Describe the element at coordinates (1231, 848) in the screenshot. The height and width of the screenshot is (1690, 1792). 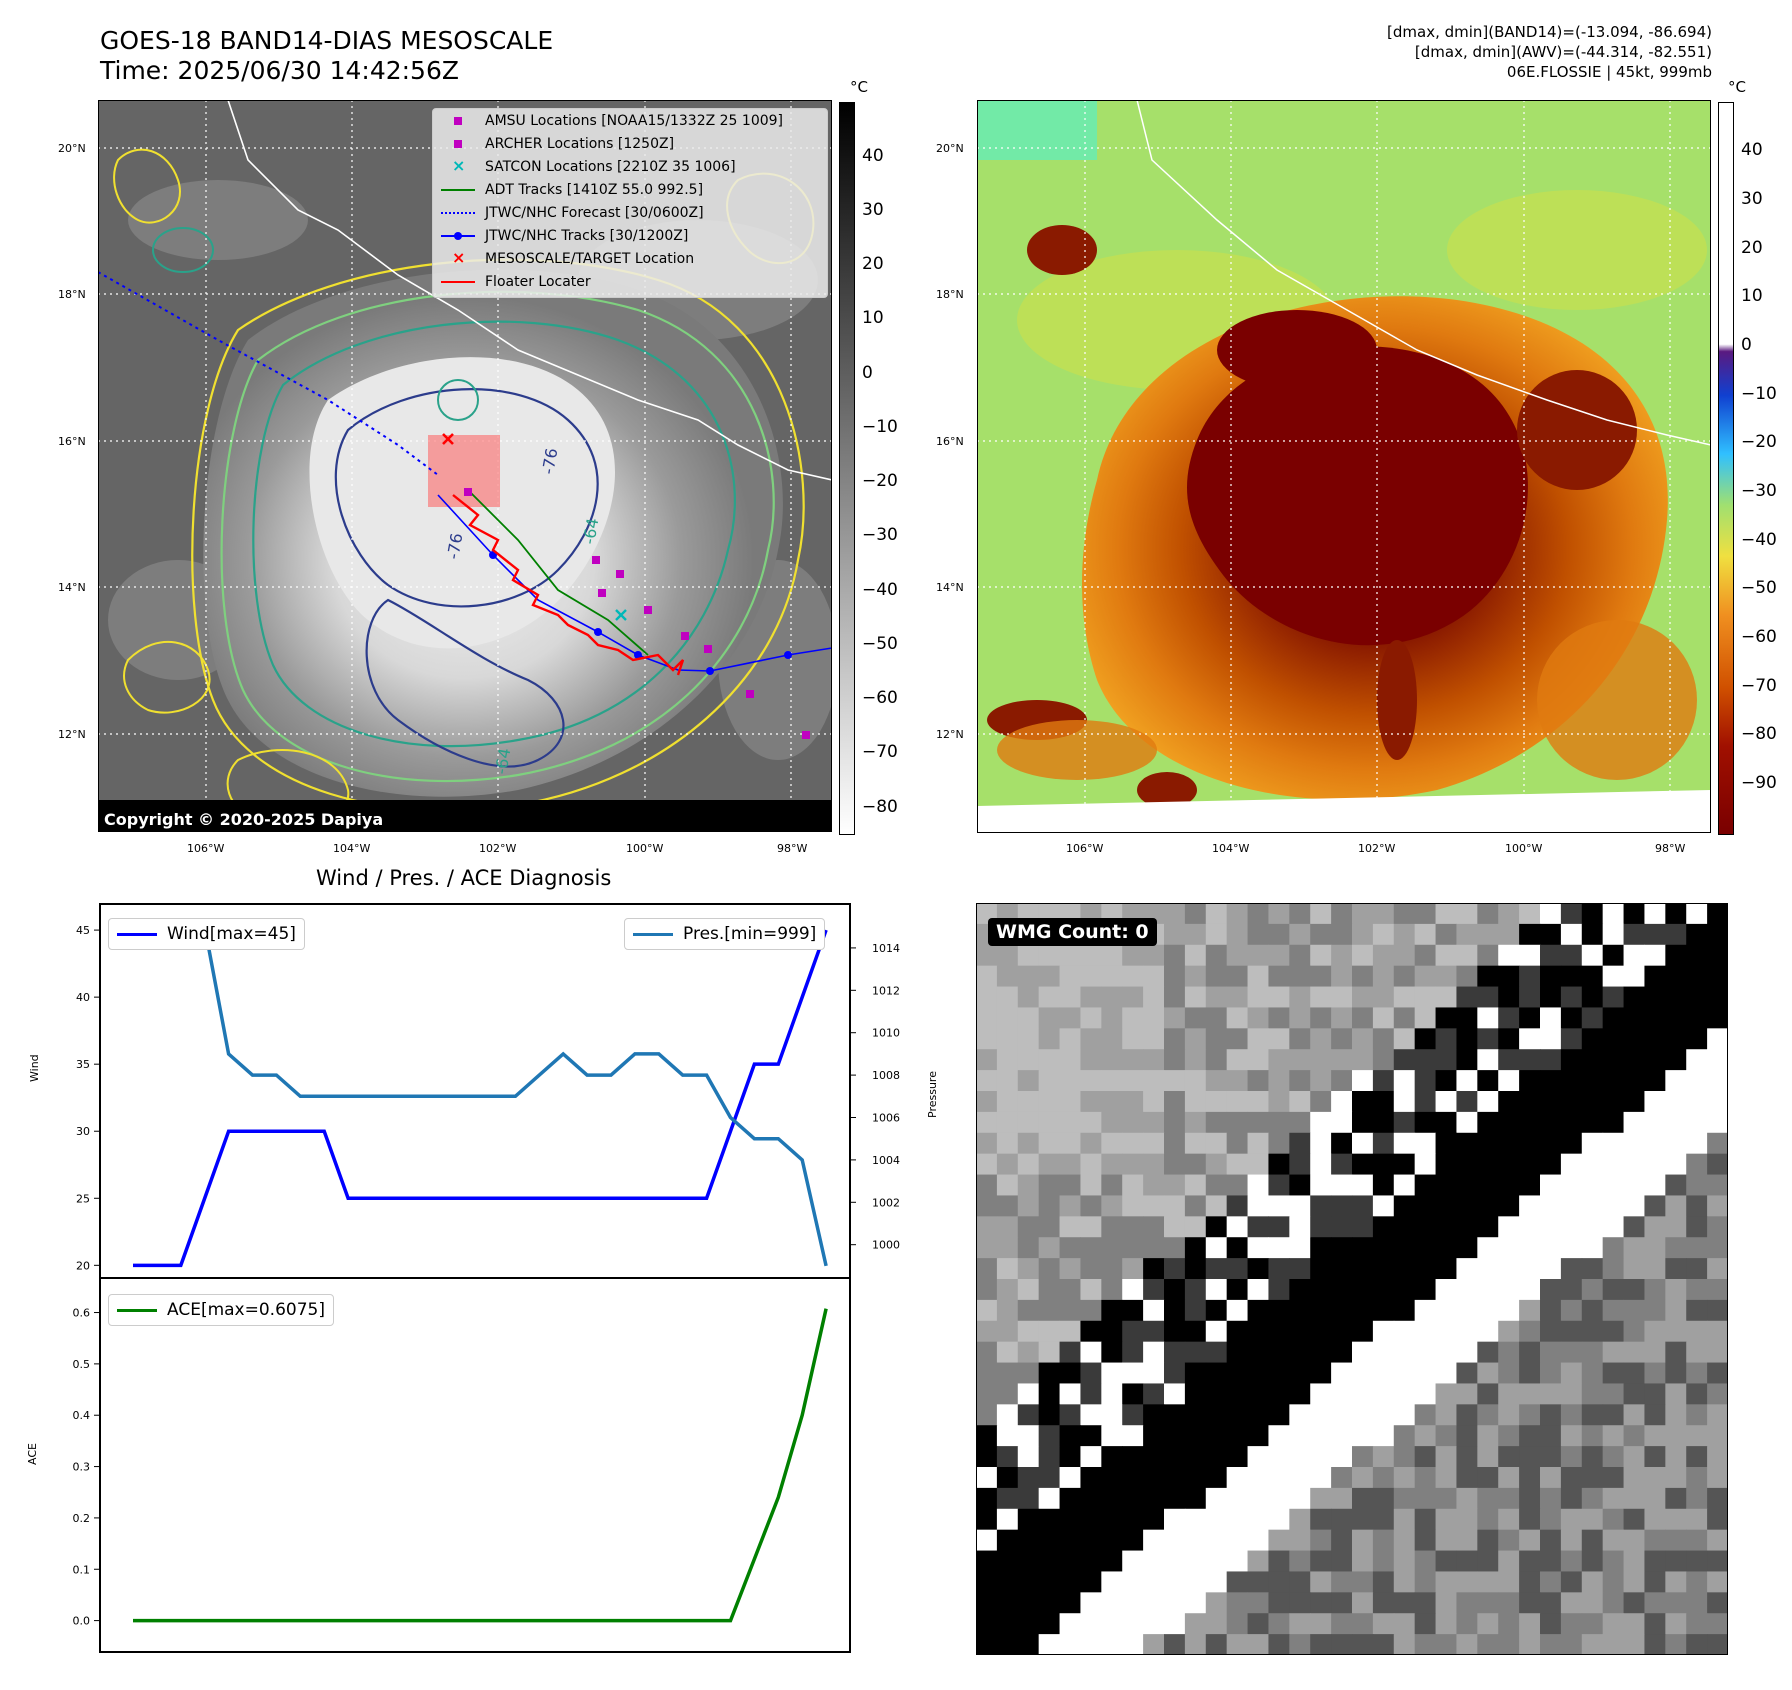
I see `r-lon-label-104w: 104°W` at that location.